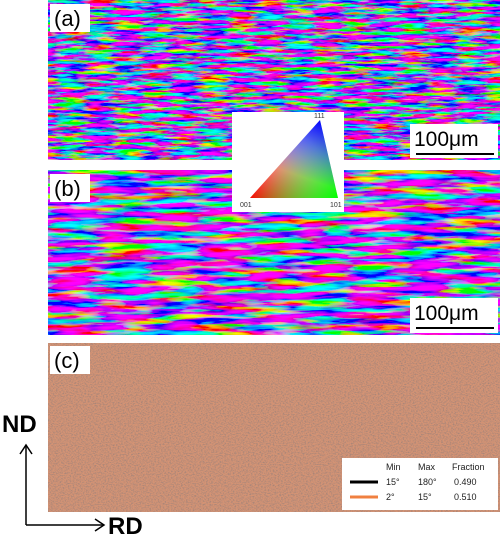  Describe the element at coordinates (125, 526) in the screenshot. I see `axis-label: RD` at that location.